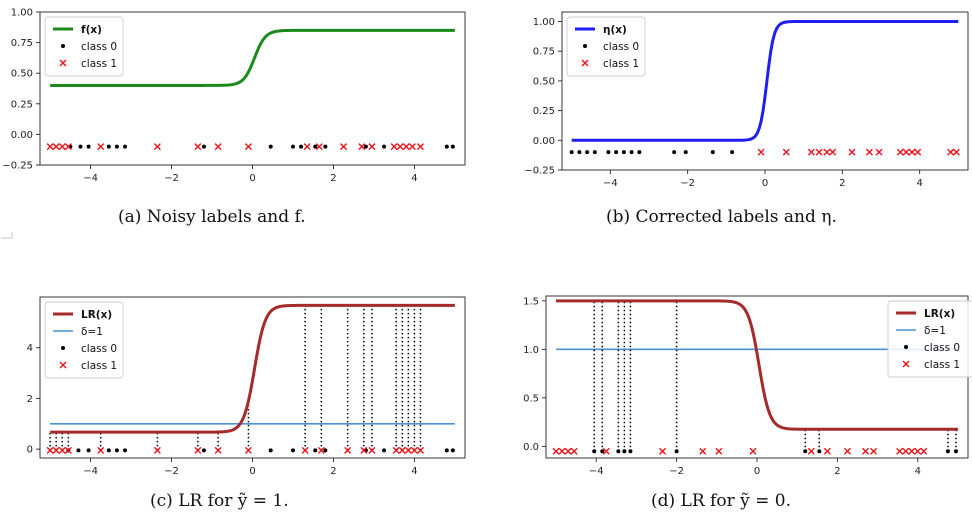 The width and height of the screenshot is (972, 520). What do you see at coordinates (544, 141) in the screenshot?
I see `y-tick-label: 0.00` at bounding box center [544, 141].